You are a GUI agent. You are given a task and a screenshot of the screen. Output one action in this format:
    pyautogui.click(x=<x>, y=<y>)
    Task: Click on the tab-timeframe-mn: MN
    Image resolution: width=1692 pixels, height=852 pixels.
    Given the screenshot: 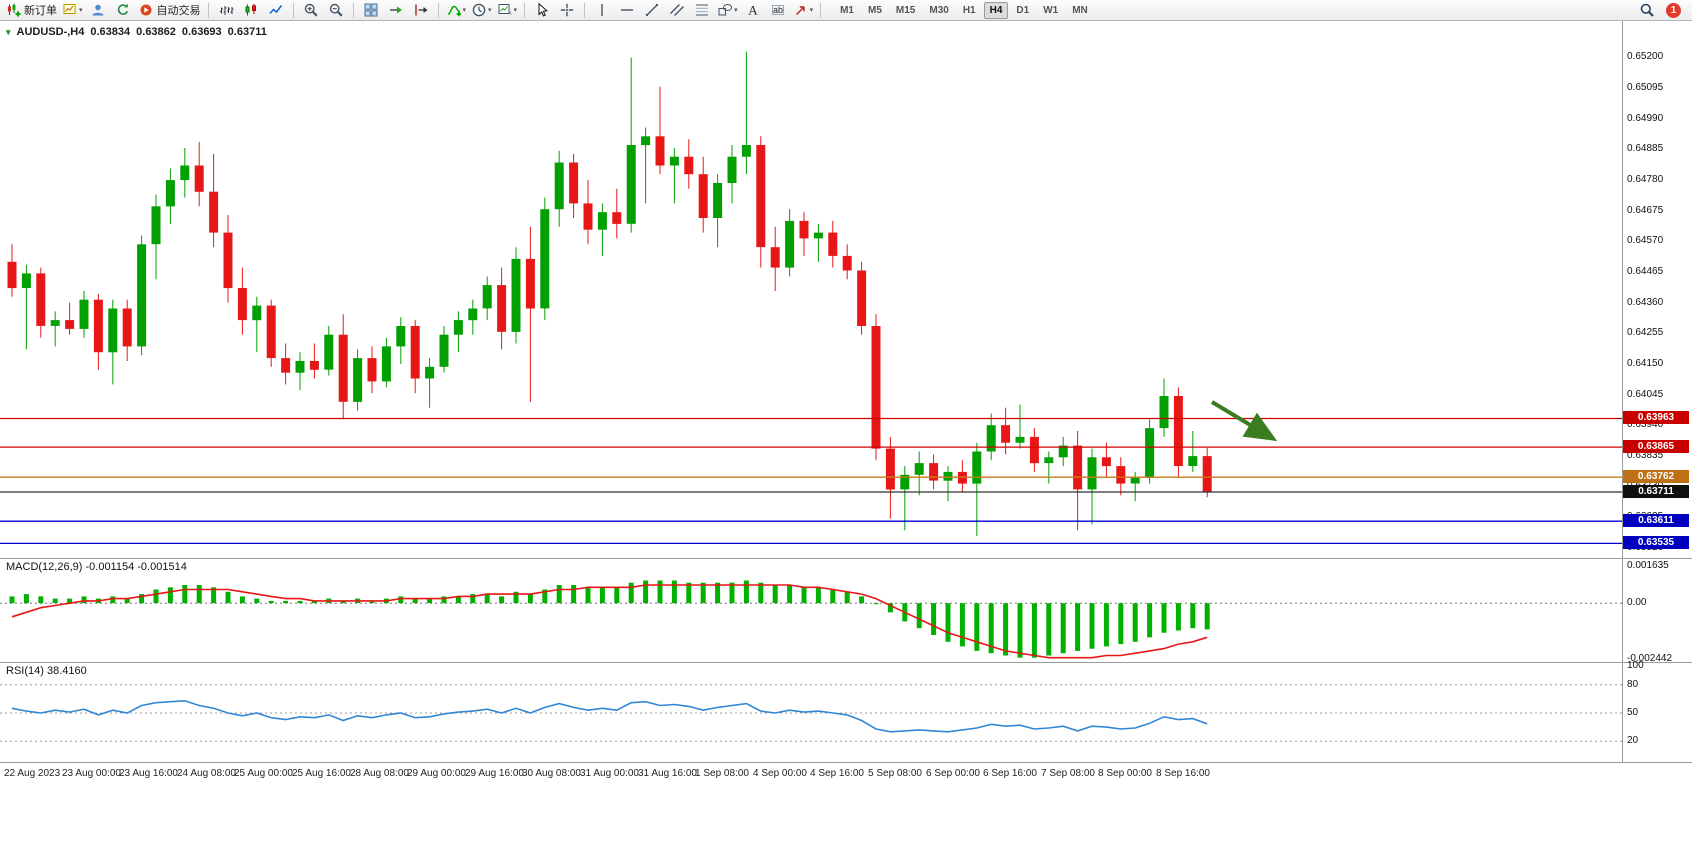 What is the action you would take?
    pyautogui.click(x=1080, y=10)
    